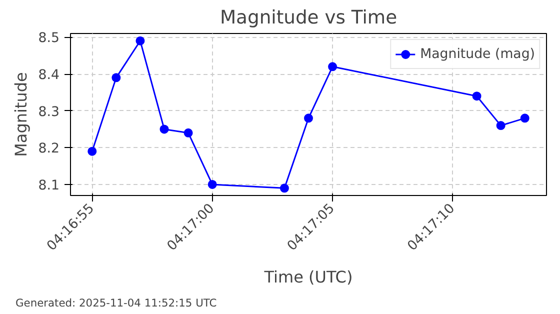  Describe the element at coordinates (20, 114) in the screenshot. I see `y-axis-title: Magnitude` at that location.